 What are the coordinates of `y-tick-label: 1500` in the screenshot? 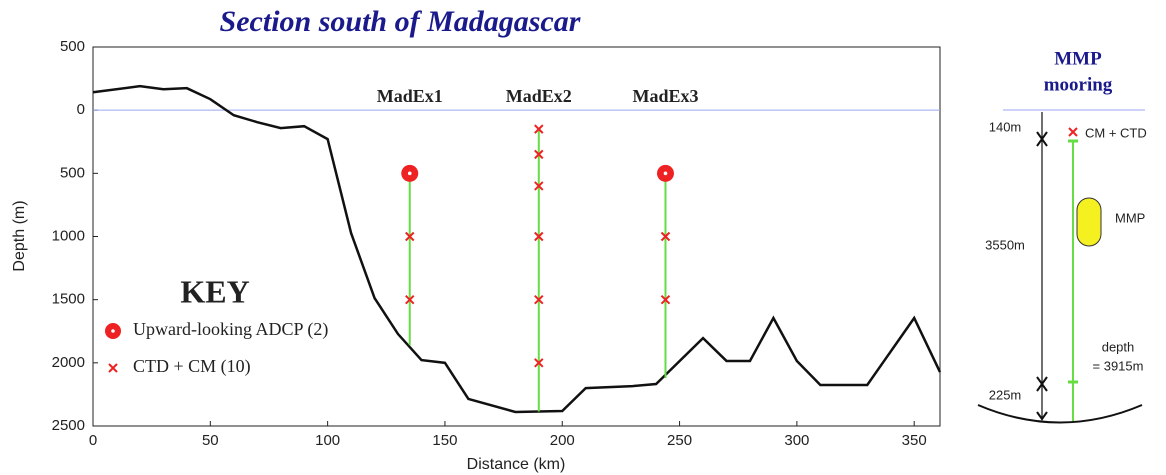 It's located at (68, 299).